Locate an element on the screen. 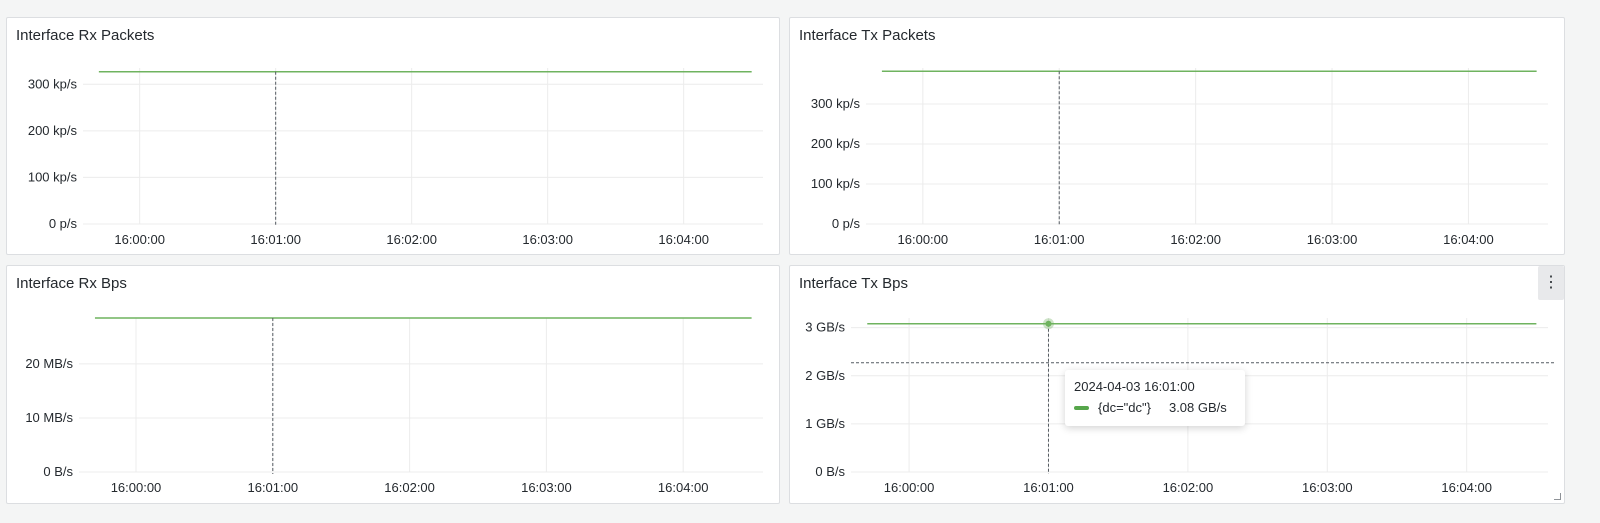 The width and height of the screenshot is (1600, 523). y-tick-label: 10 MB/s is located at coordinates (49, 417).